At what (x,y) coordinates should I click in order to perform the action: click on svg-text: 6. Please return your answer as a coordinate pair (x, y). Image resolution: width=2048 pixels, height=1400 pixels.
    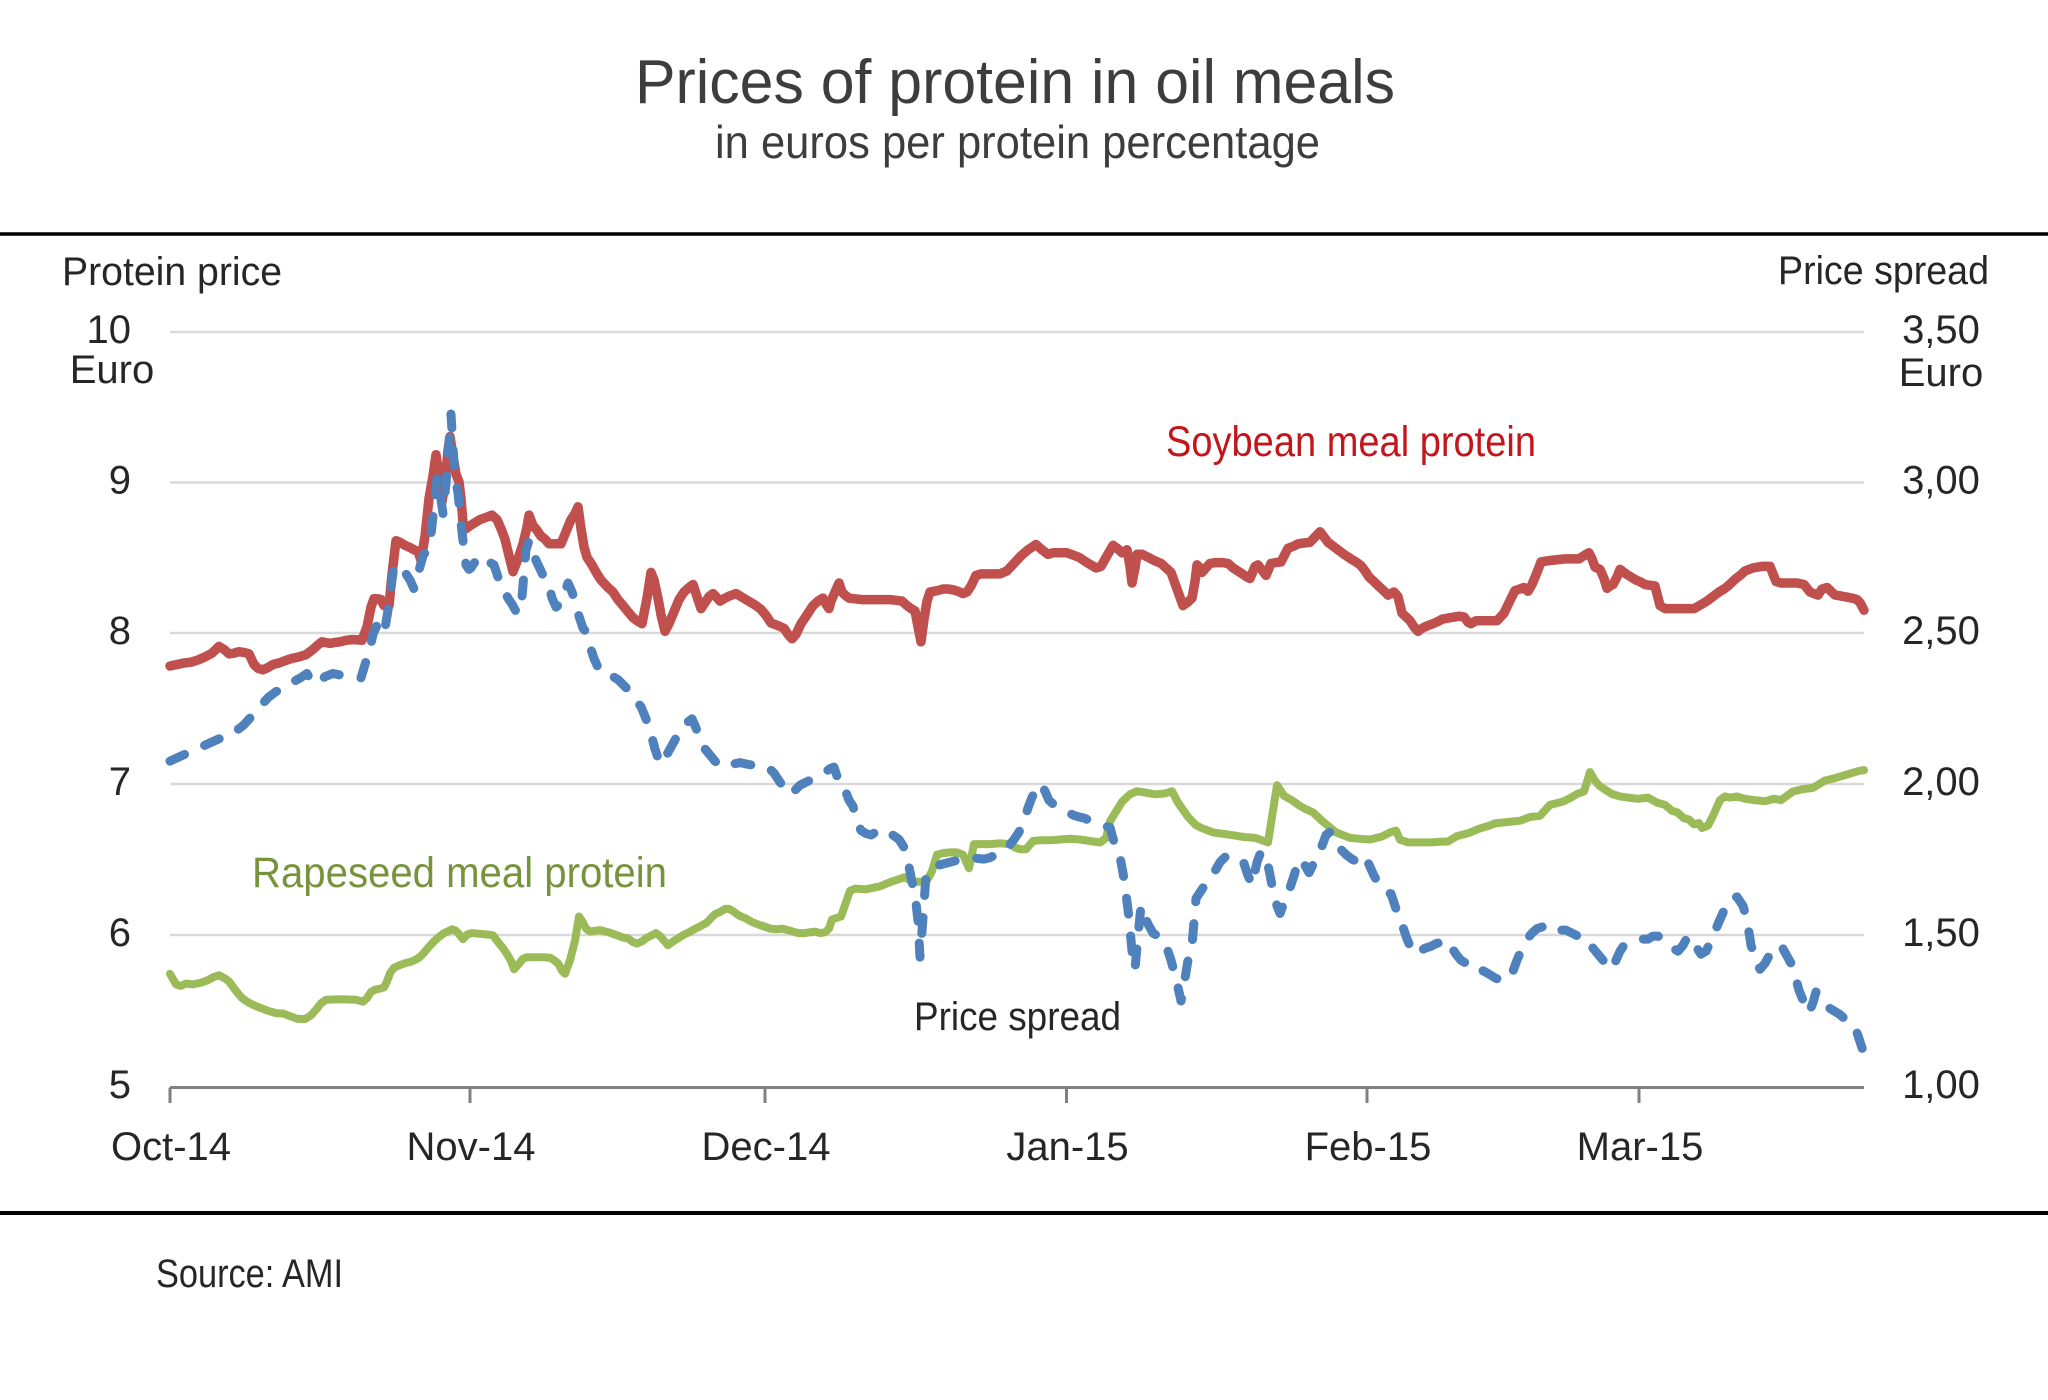
    Looking at the image, I should click on (120, 933).